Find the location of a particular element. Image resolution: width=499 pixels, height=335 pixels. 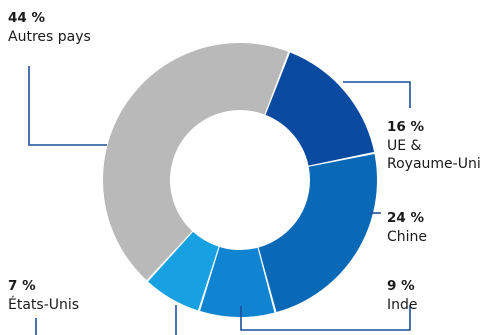

slice-ue-royaume-uni is located at coordinates (320, 109).